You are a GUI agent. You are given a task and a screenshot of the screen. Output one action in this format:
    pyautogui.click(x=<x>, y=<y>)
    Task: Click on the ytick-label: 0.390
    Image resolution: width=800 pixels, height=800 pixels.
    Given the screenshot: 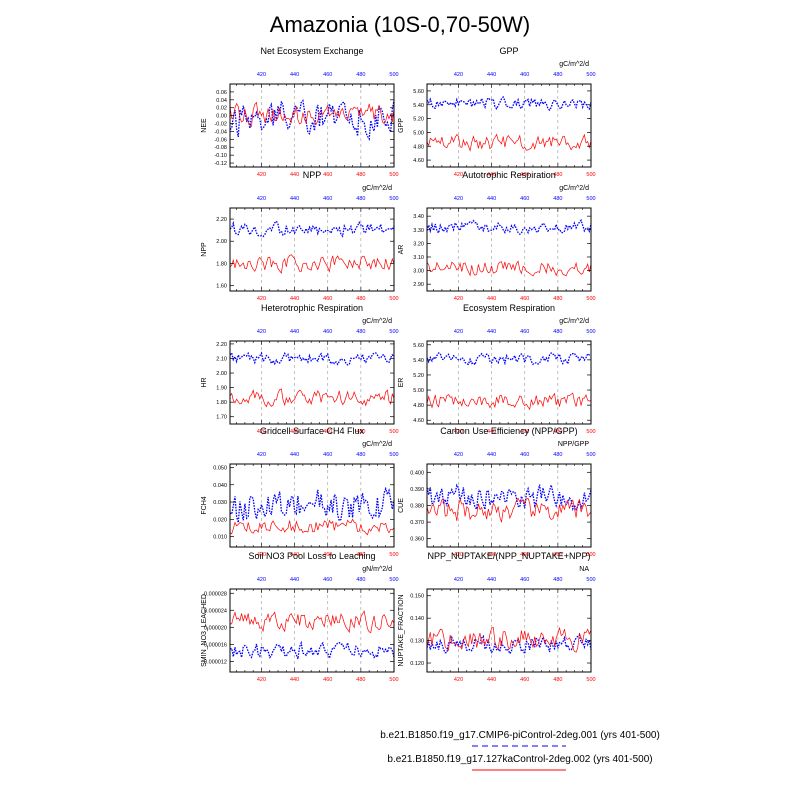 What is the action you would take?
    pyautogui.click(x=417, y=490)
    